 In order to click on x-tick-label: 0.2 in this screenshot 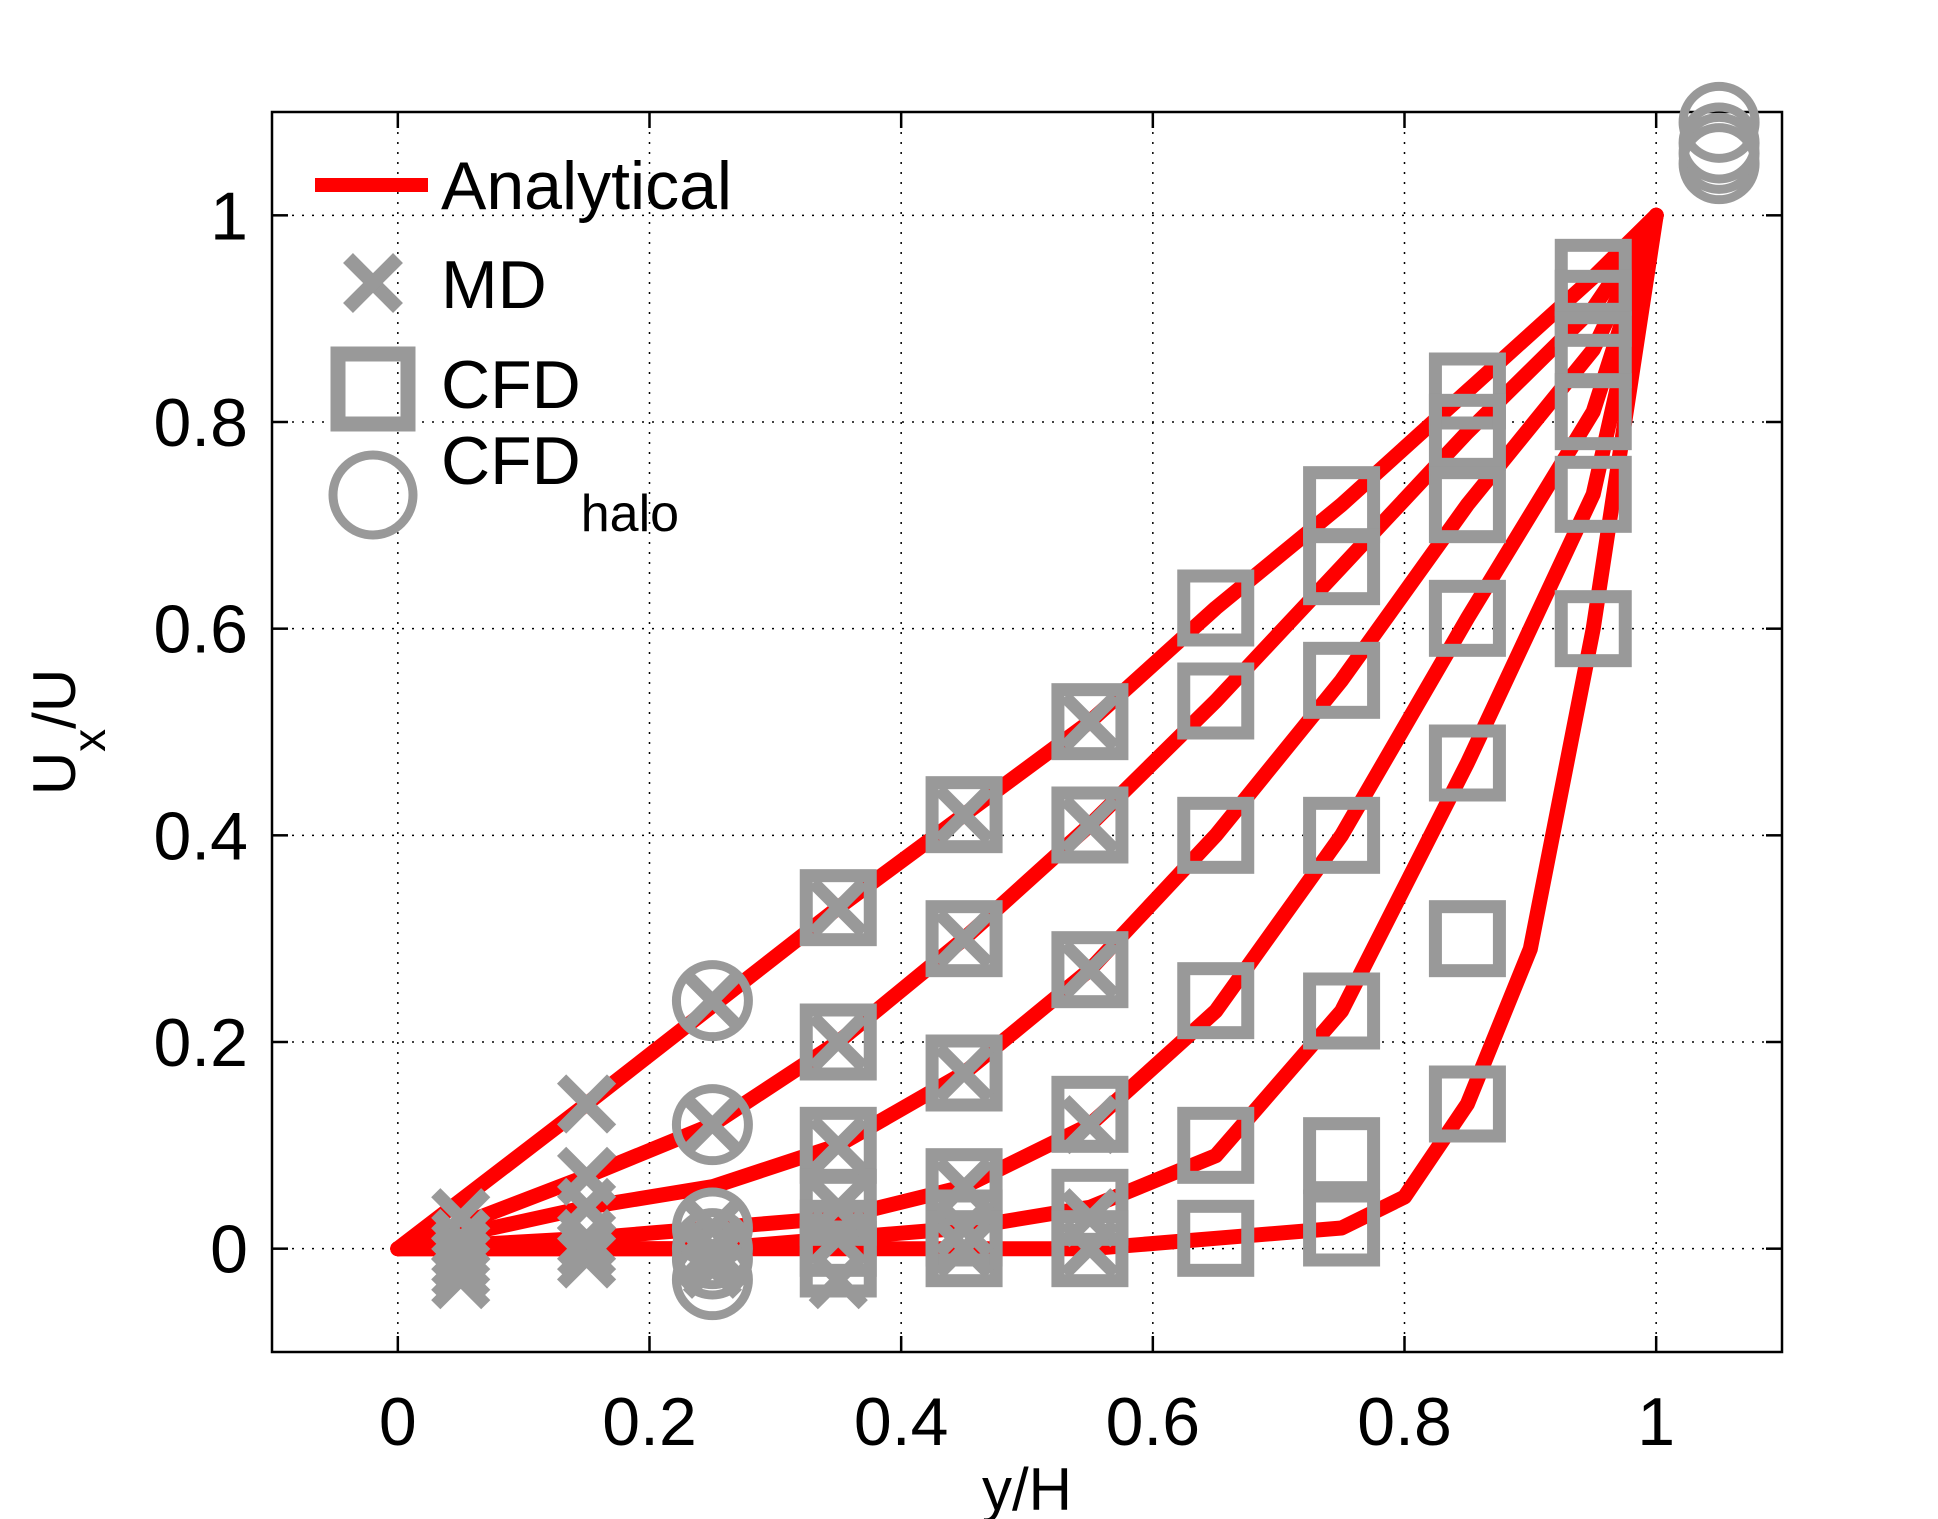, I will do `click(649, 1422)`.